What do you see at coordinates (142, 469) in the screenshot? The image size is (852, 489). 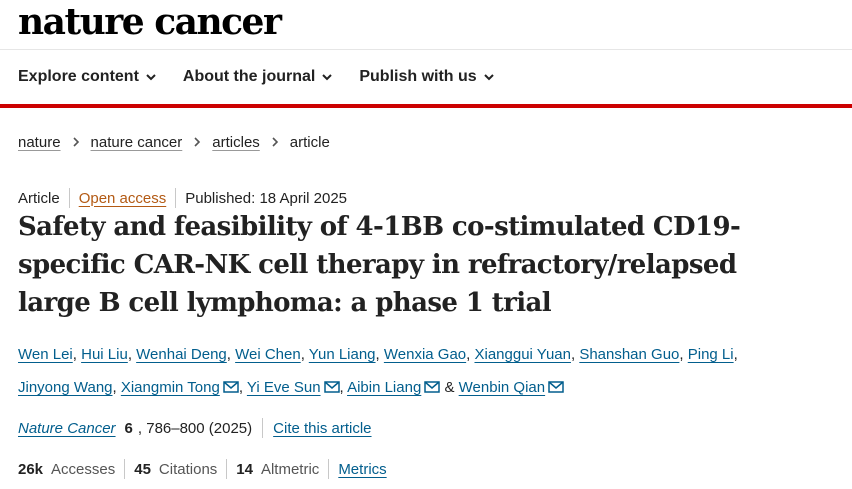 I see `citations-count: 45` at bounding box center [142, 469].